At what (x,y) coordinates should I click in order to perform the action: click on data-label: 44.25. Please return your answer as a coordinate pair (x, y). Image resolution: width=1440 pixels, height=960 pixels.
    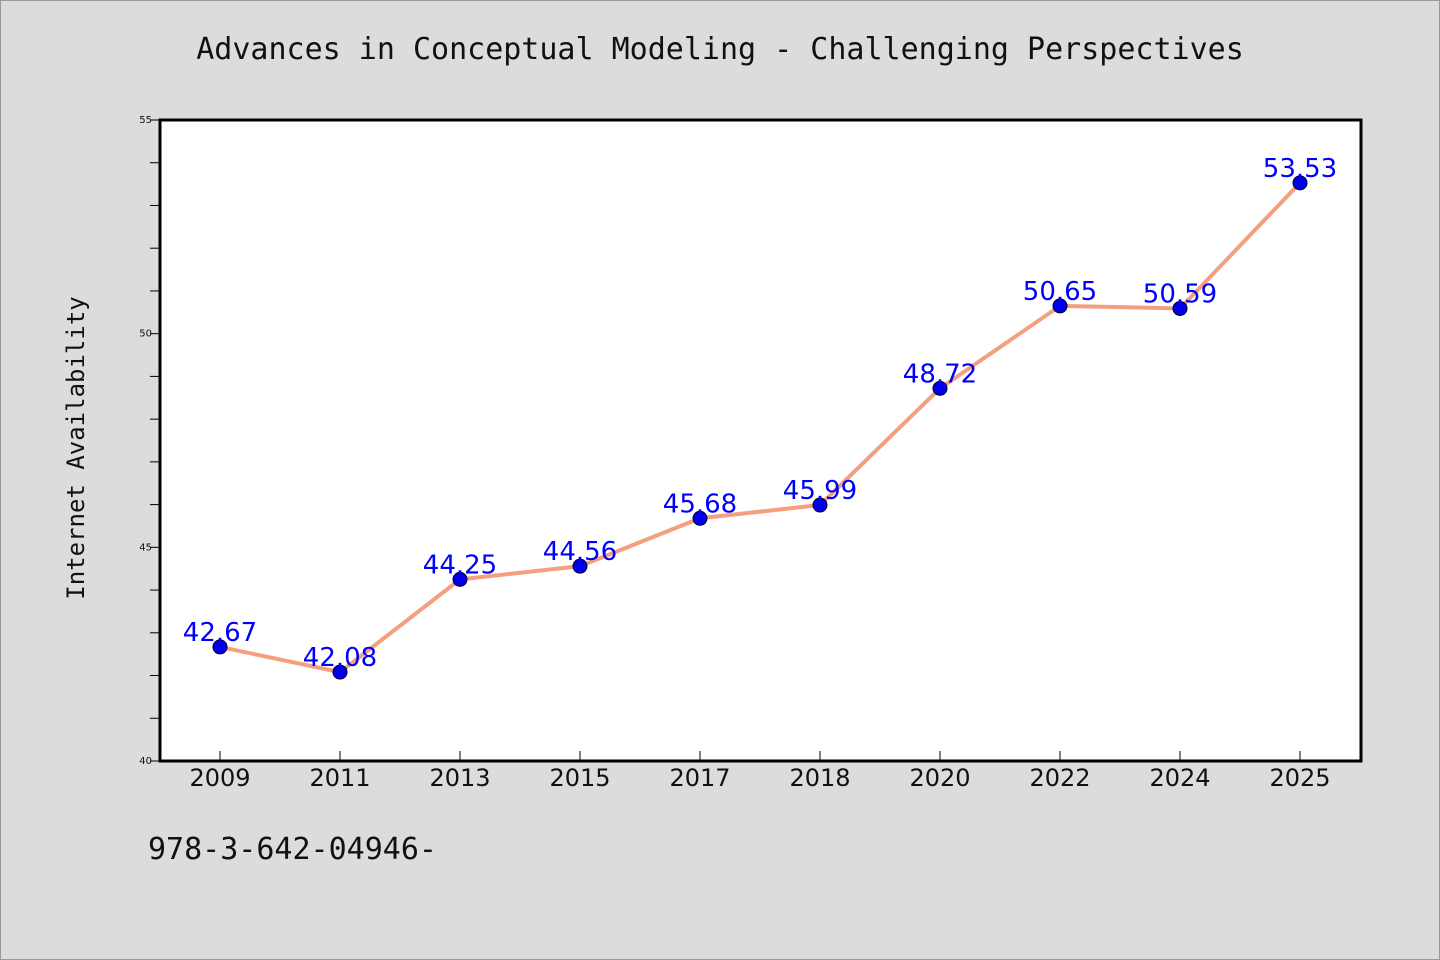
    Looking at the image, I should click on (460, 565).